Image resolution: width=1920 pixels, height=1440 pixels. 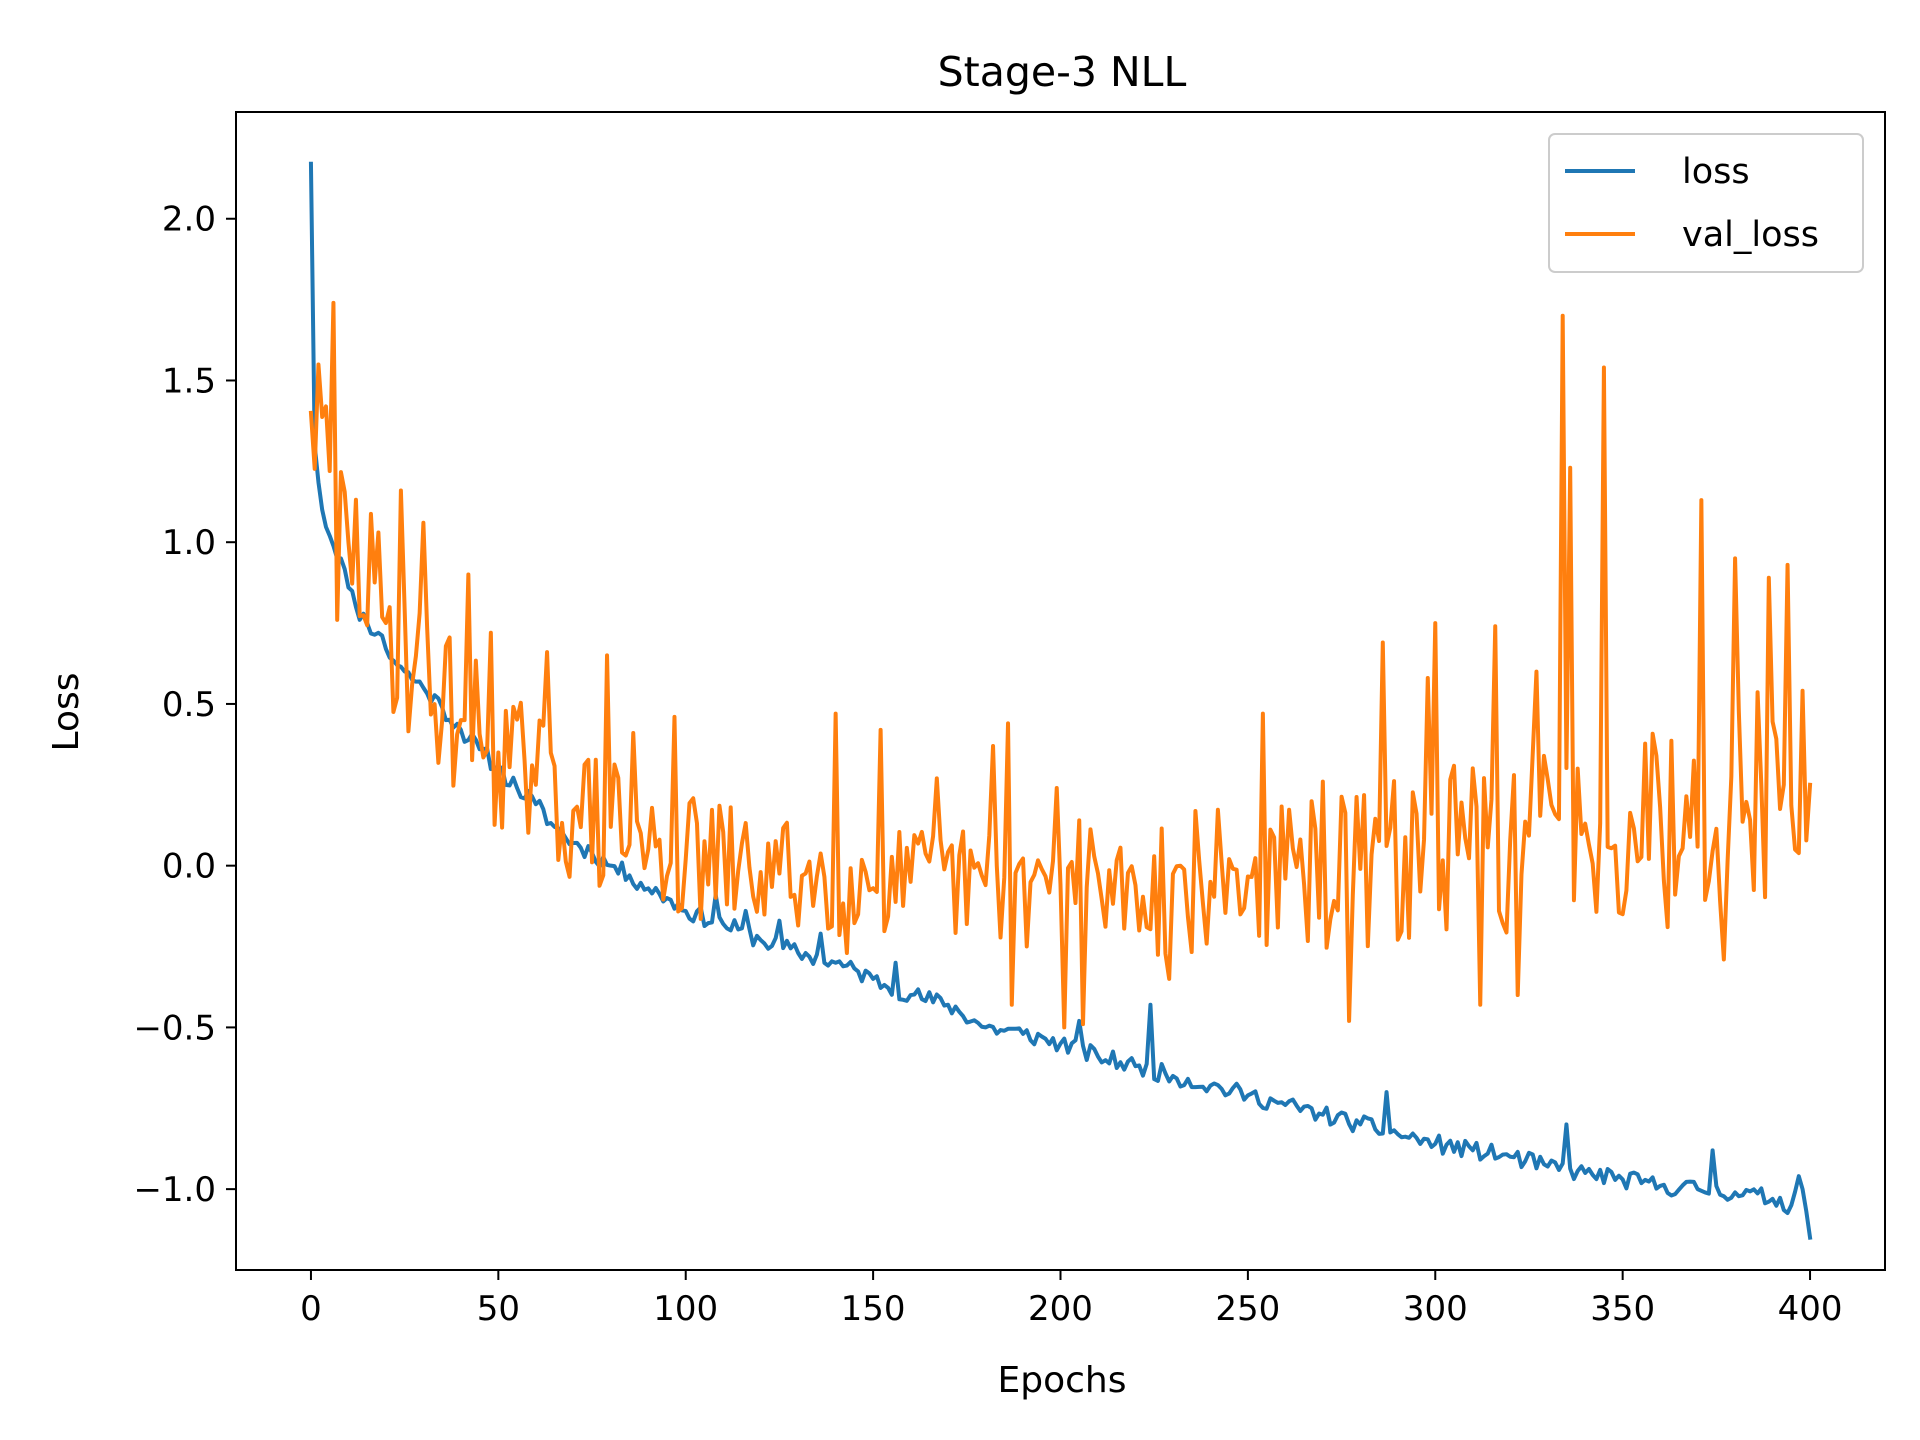 I want to click on y-tick-label: 0.0, so click(x=189, y=867).